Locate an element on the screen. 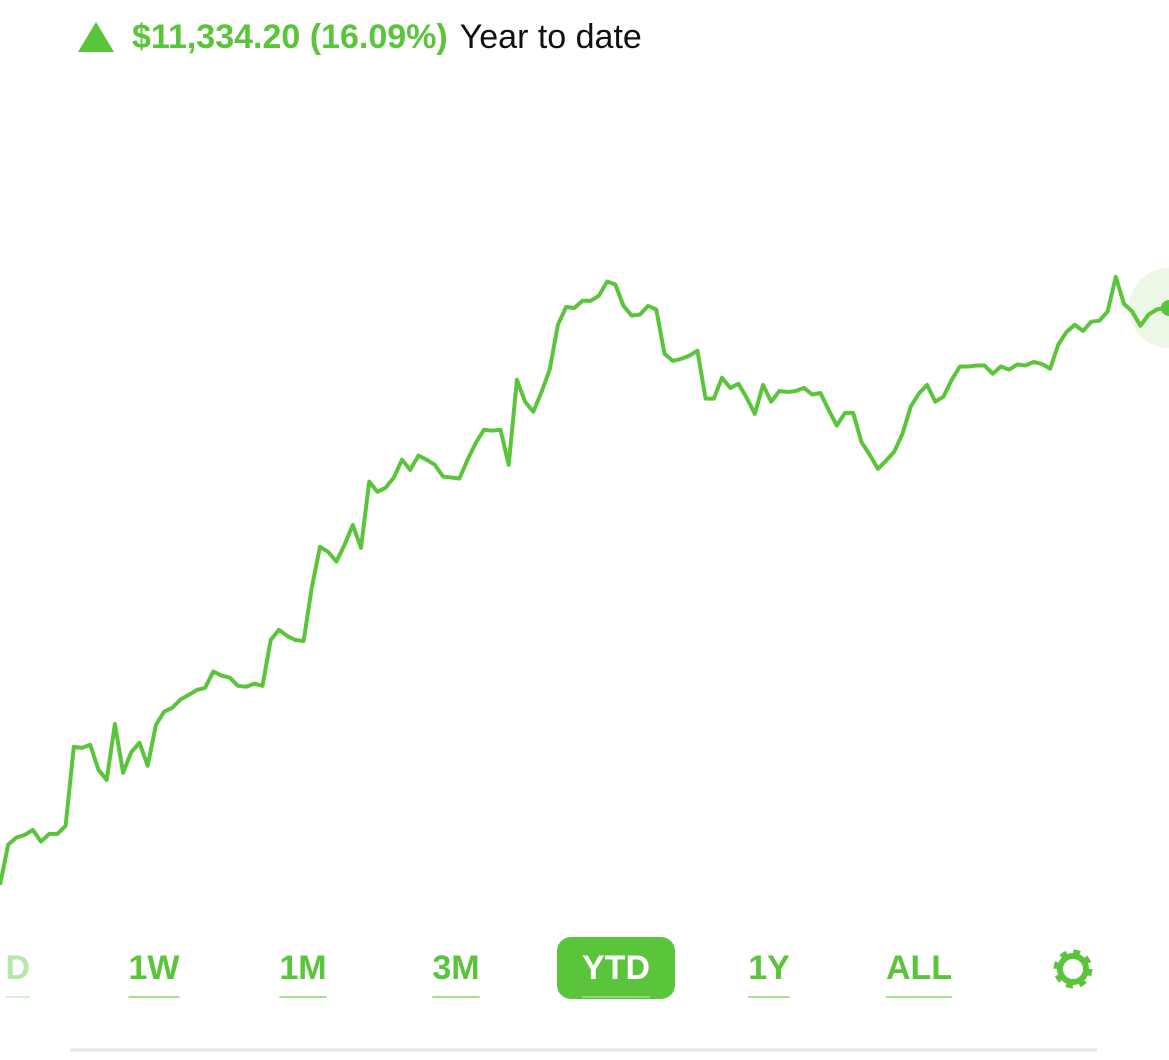  period-tab: YTD is located at coordinates (616, 968).